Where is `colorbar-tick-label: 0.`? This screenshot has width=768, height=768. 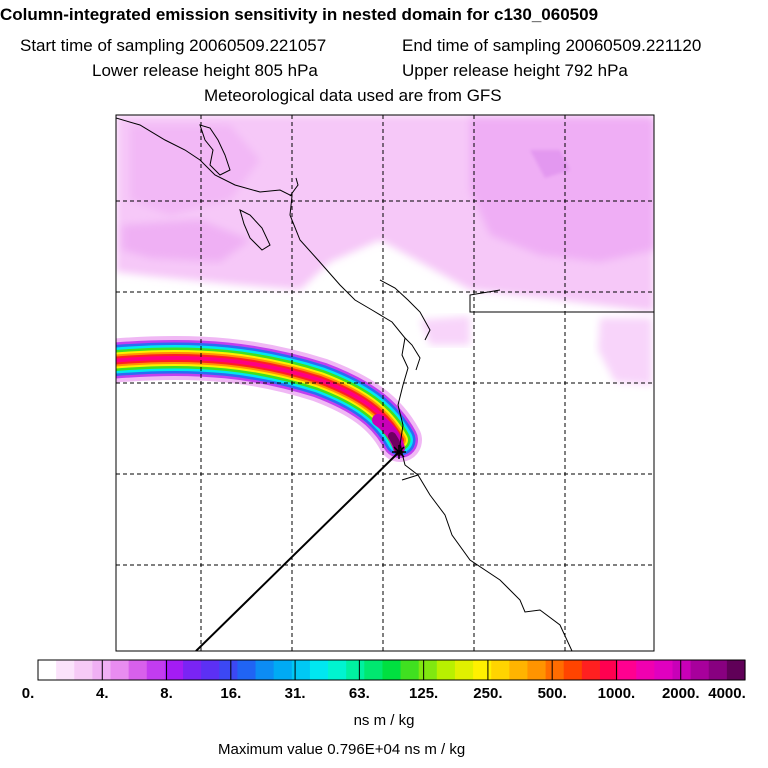 colorbar-tick-label: 0. is located at coordinates (28, 693).